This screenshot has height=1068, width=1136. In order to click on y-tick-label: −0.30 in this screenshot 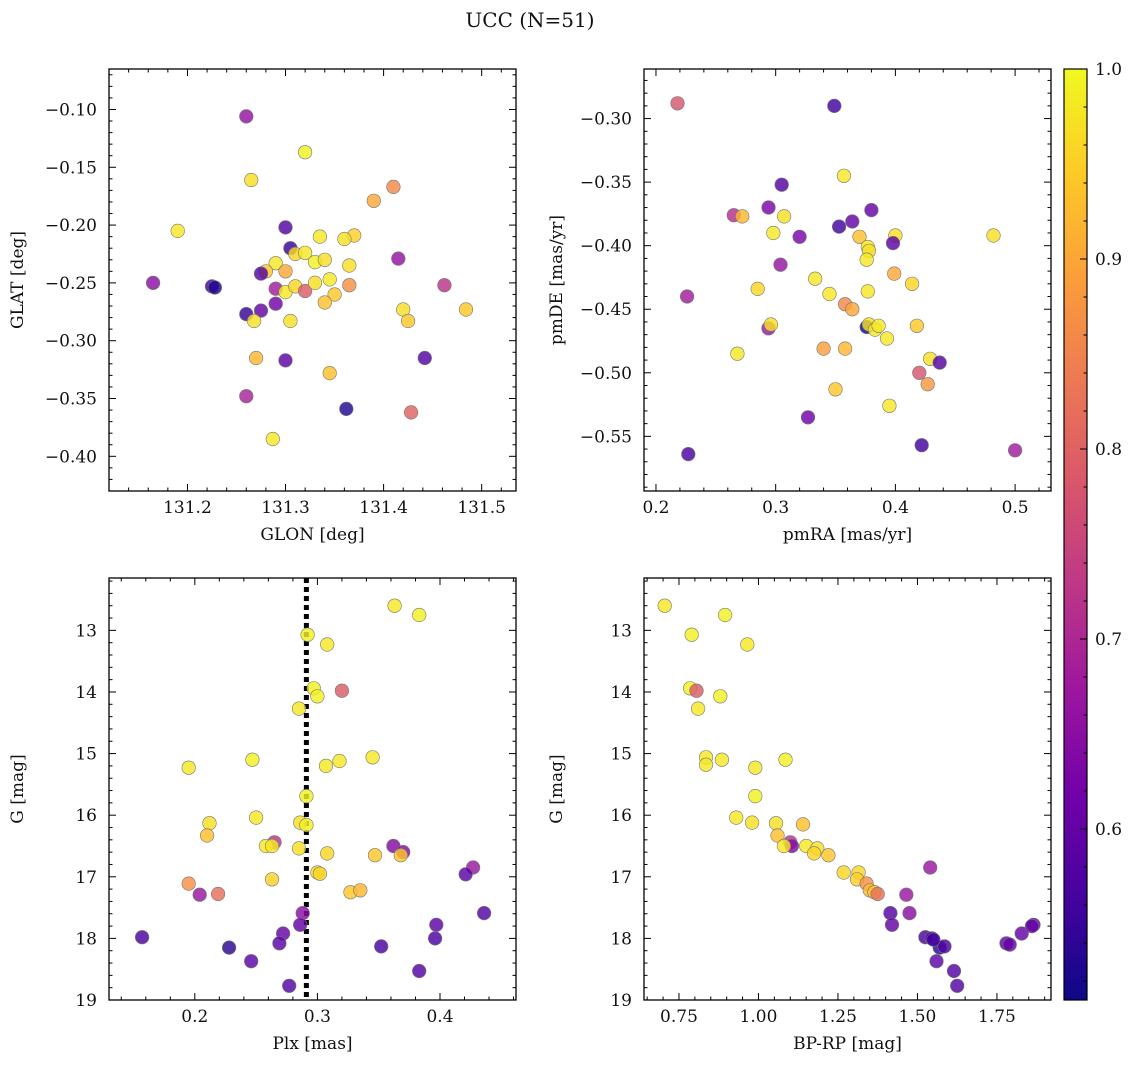, I will do `click(606, 120)`.